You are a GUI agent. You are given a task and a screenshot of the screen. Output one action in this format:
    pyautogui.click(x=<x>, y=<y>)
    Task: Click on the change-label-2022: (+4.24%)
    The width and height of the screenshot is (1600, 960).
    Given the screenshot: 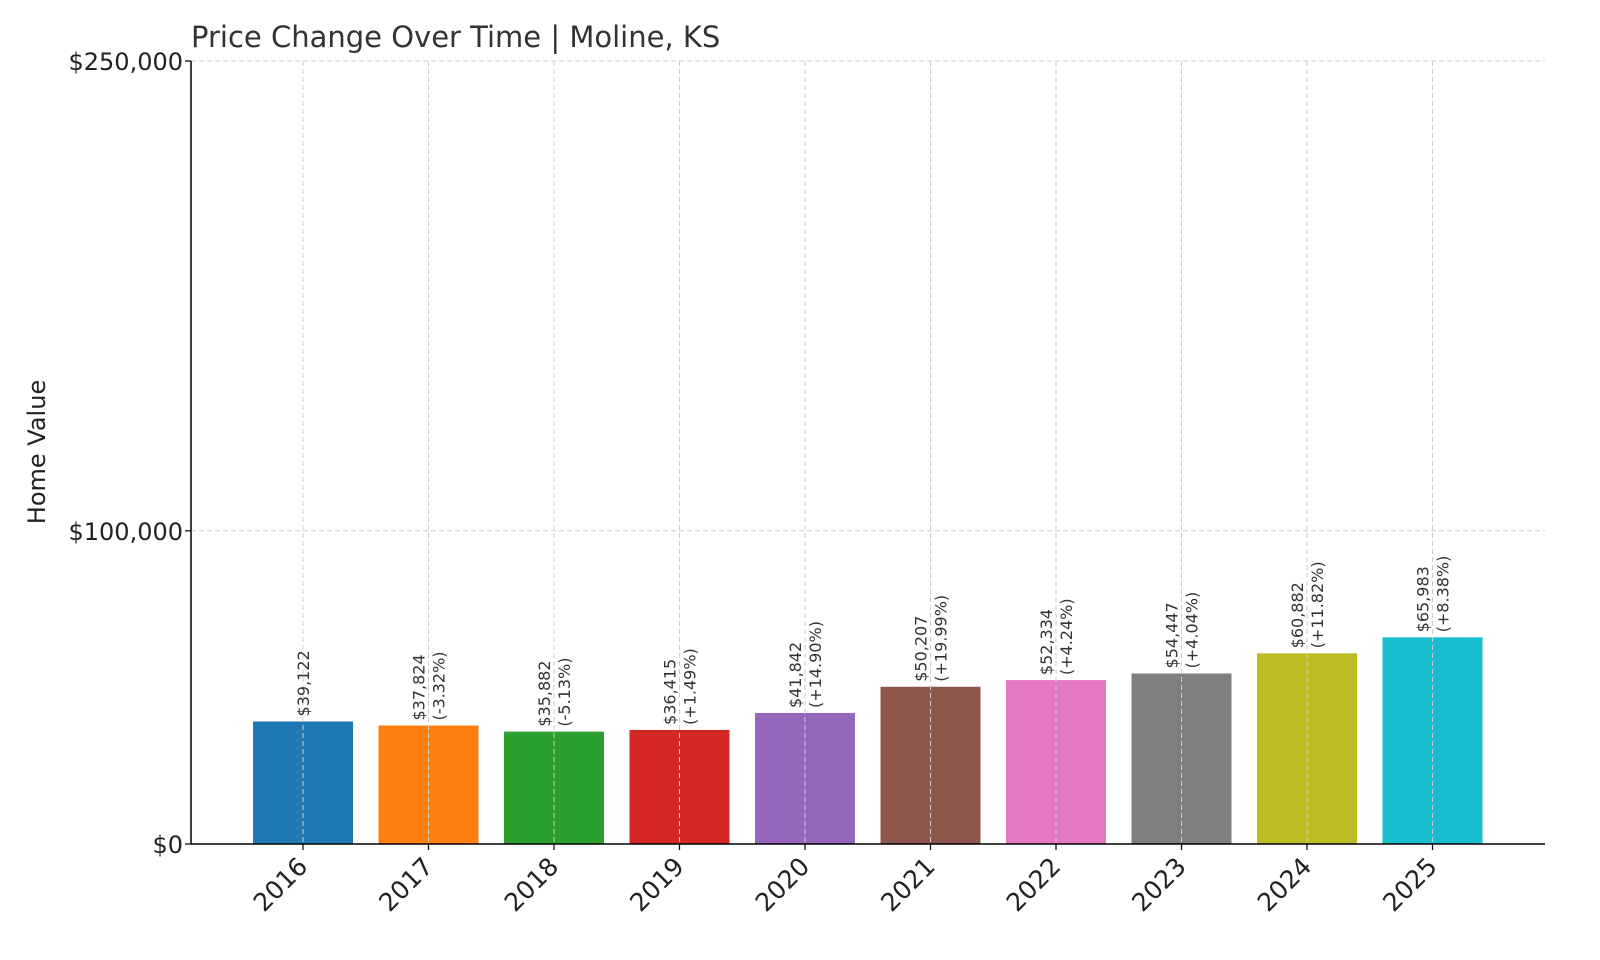 What is the action you would take?
    pyautogui.click(x=1066, y=636)
    